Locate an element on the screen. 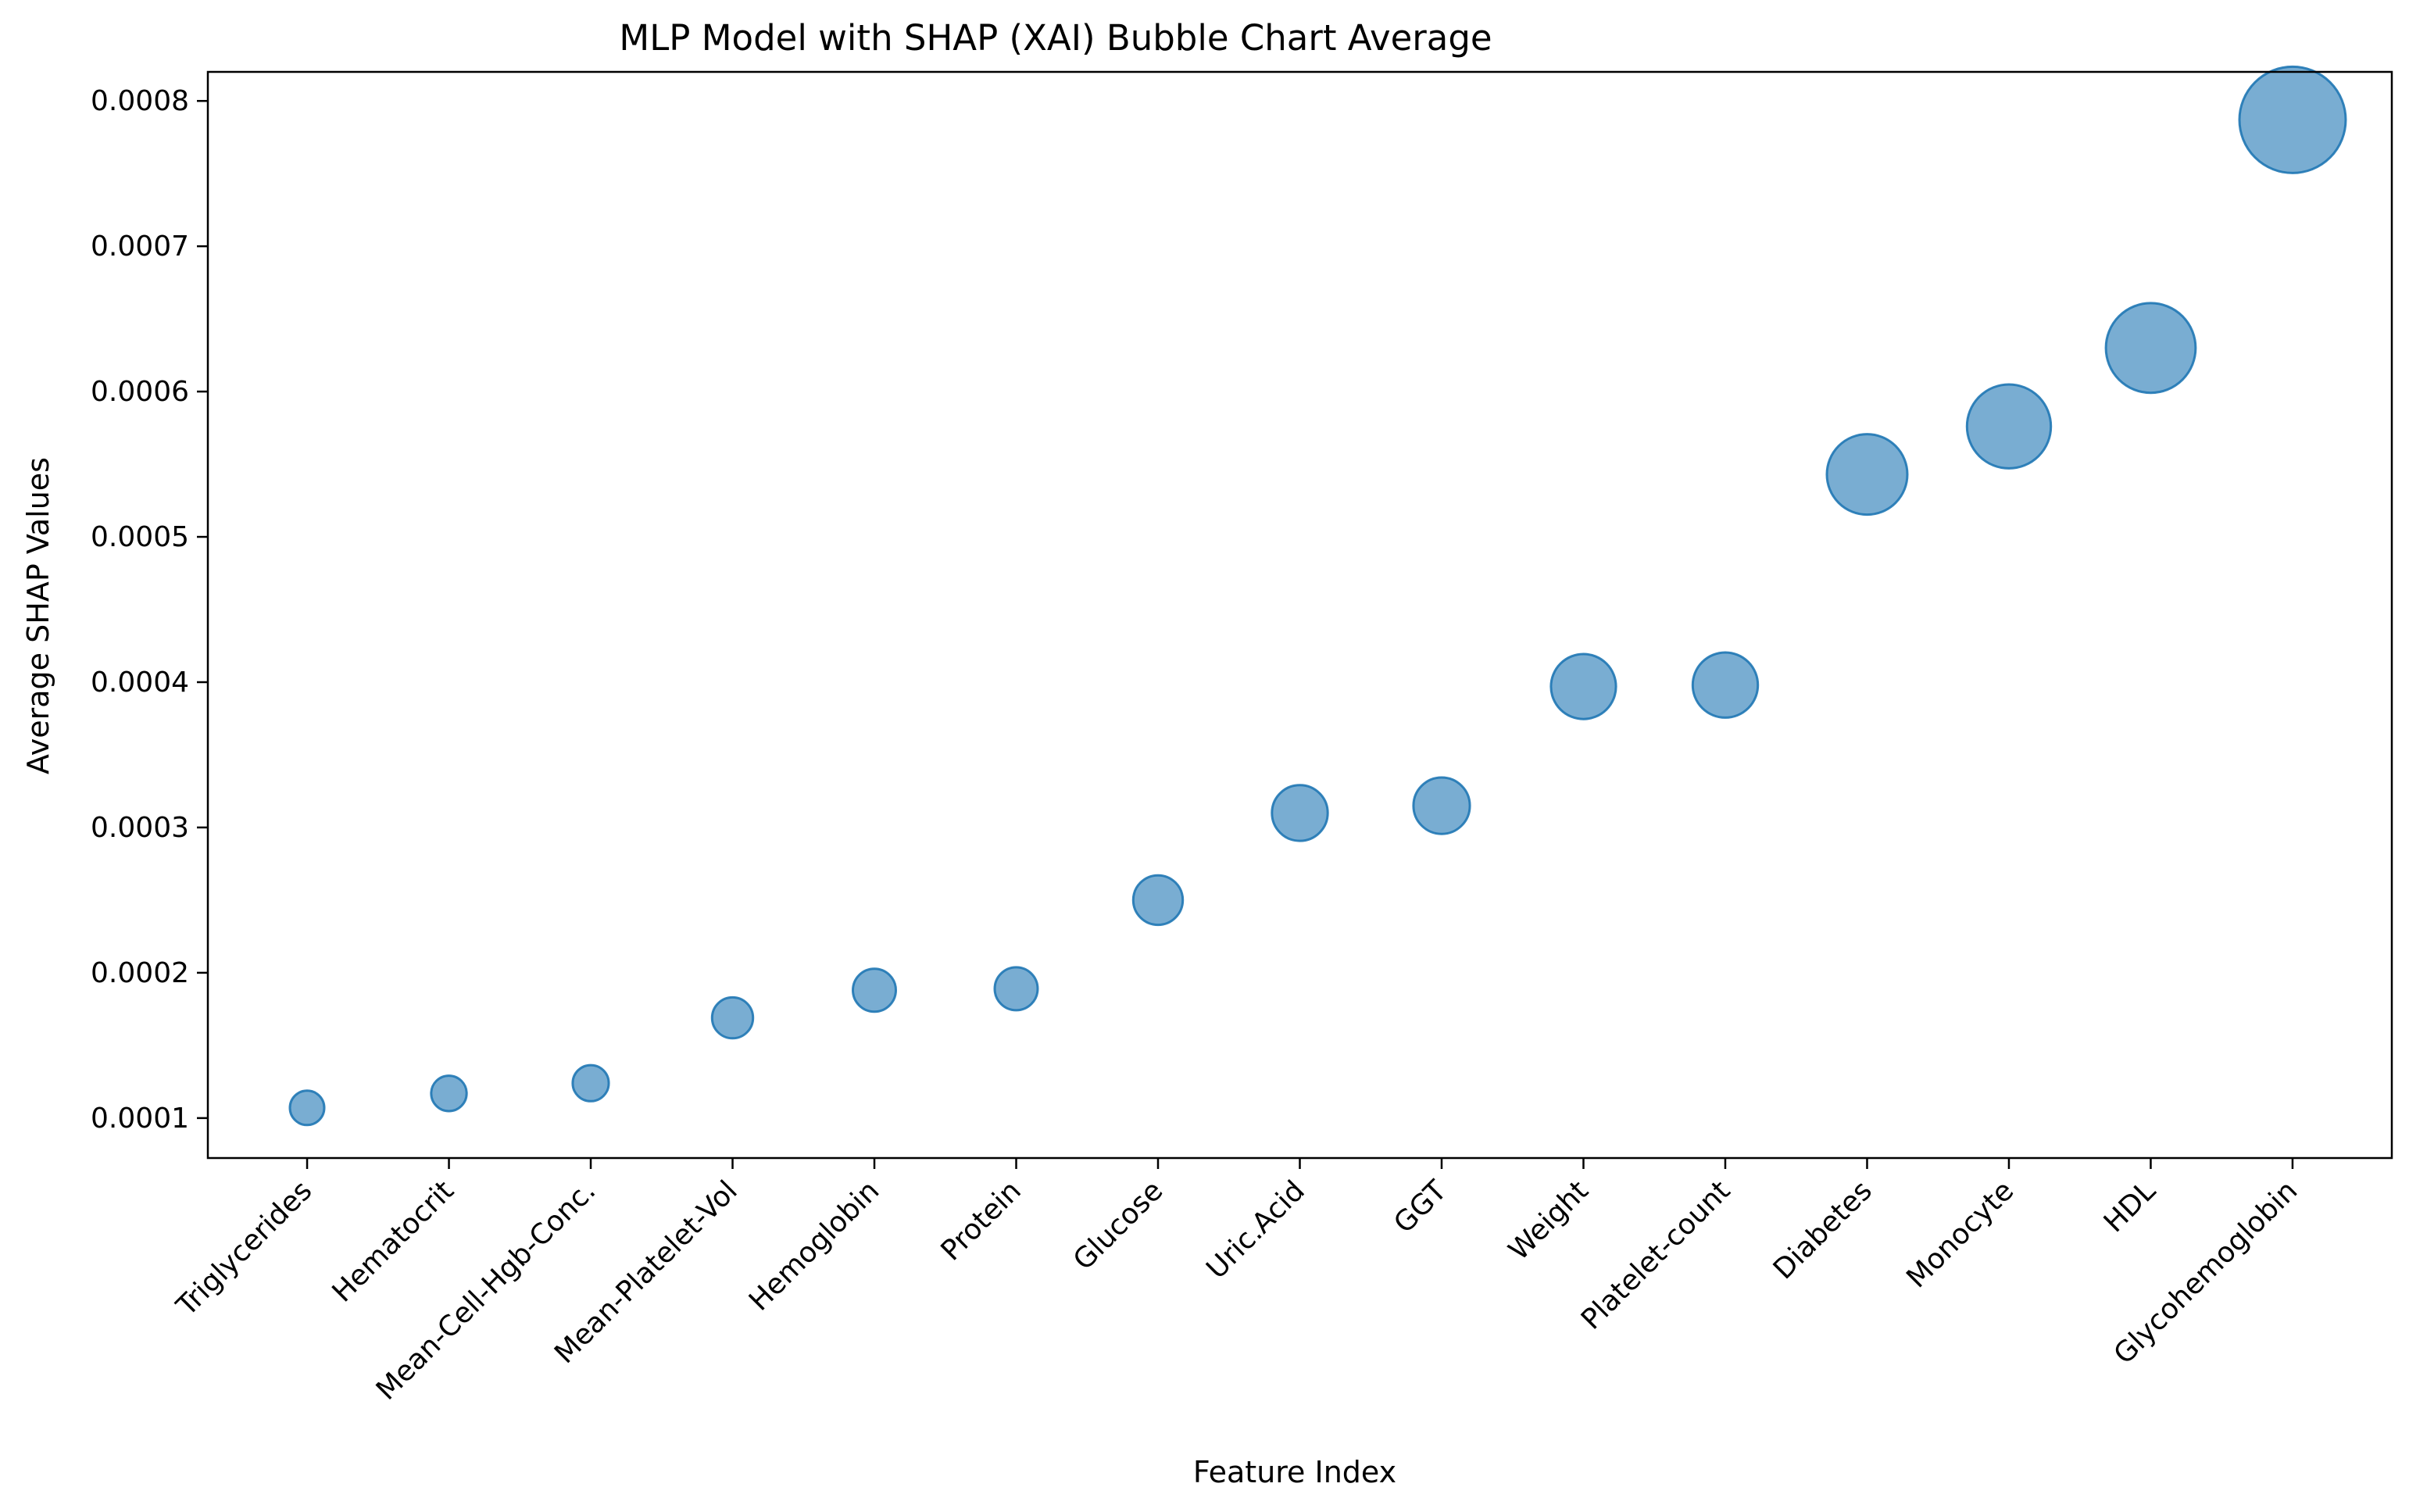  x-tick-label: Monocyte is located at coordinates (1960, 1234).